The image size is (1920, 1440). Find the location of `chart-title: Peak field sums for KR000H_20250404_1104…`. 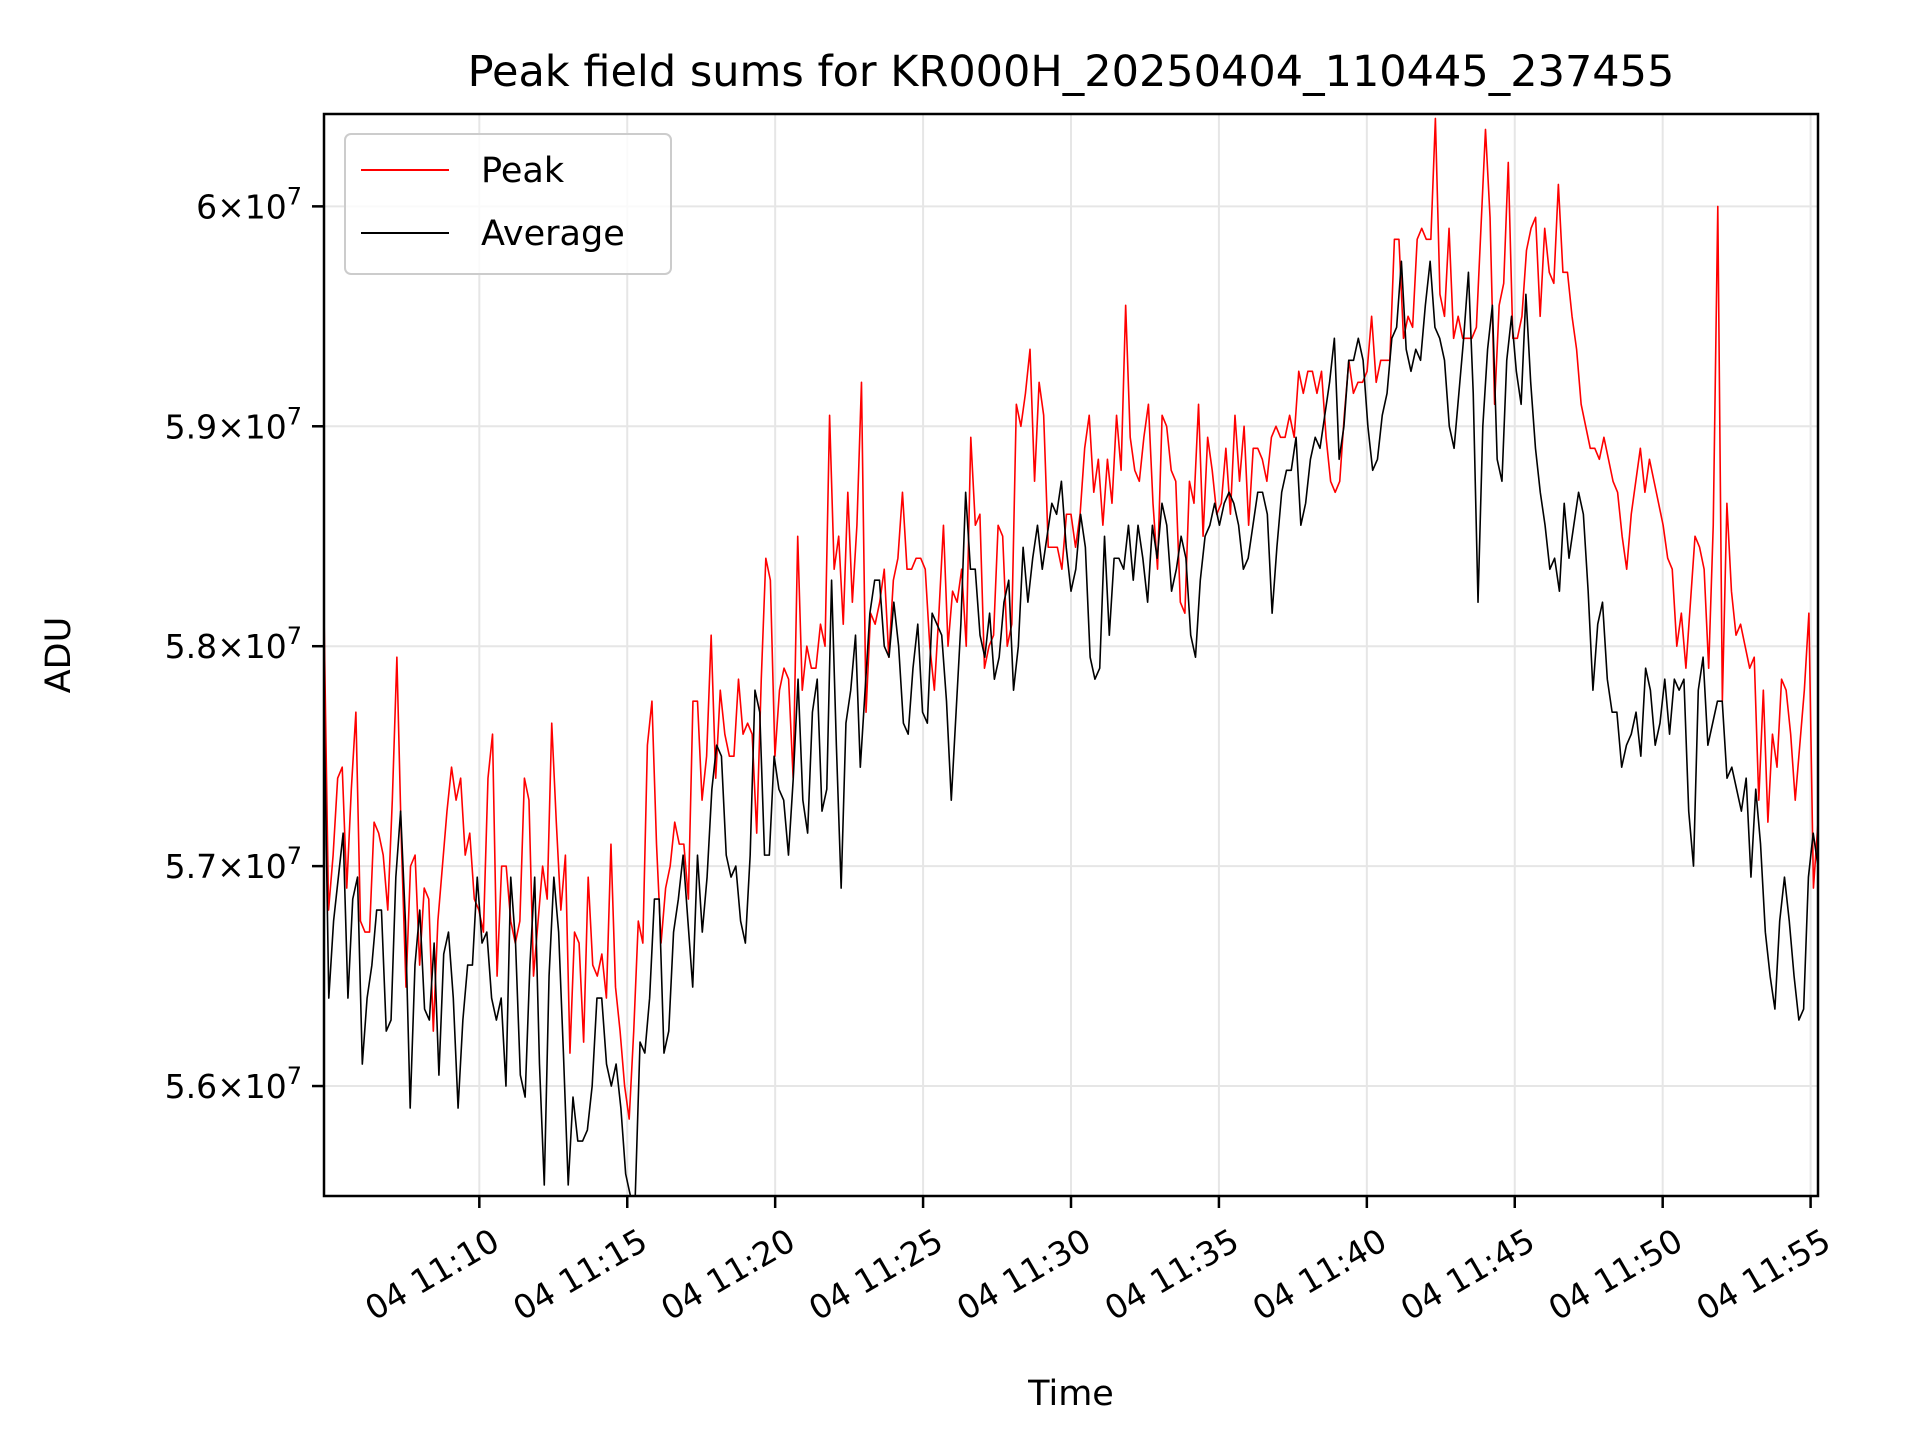

chart-title: Peak field sums for KR000H_20250404_1104… is located at coordinates (1071, 72).